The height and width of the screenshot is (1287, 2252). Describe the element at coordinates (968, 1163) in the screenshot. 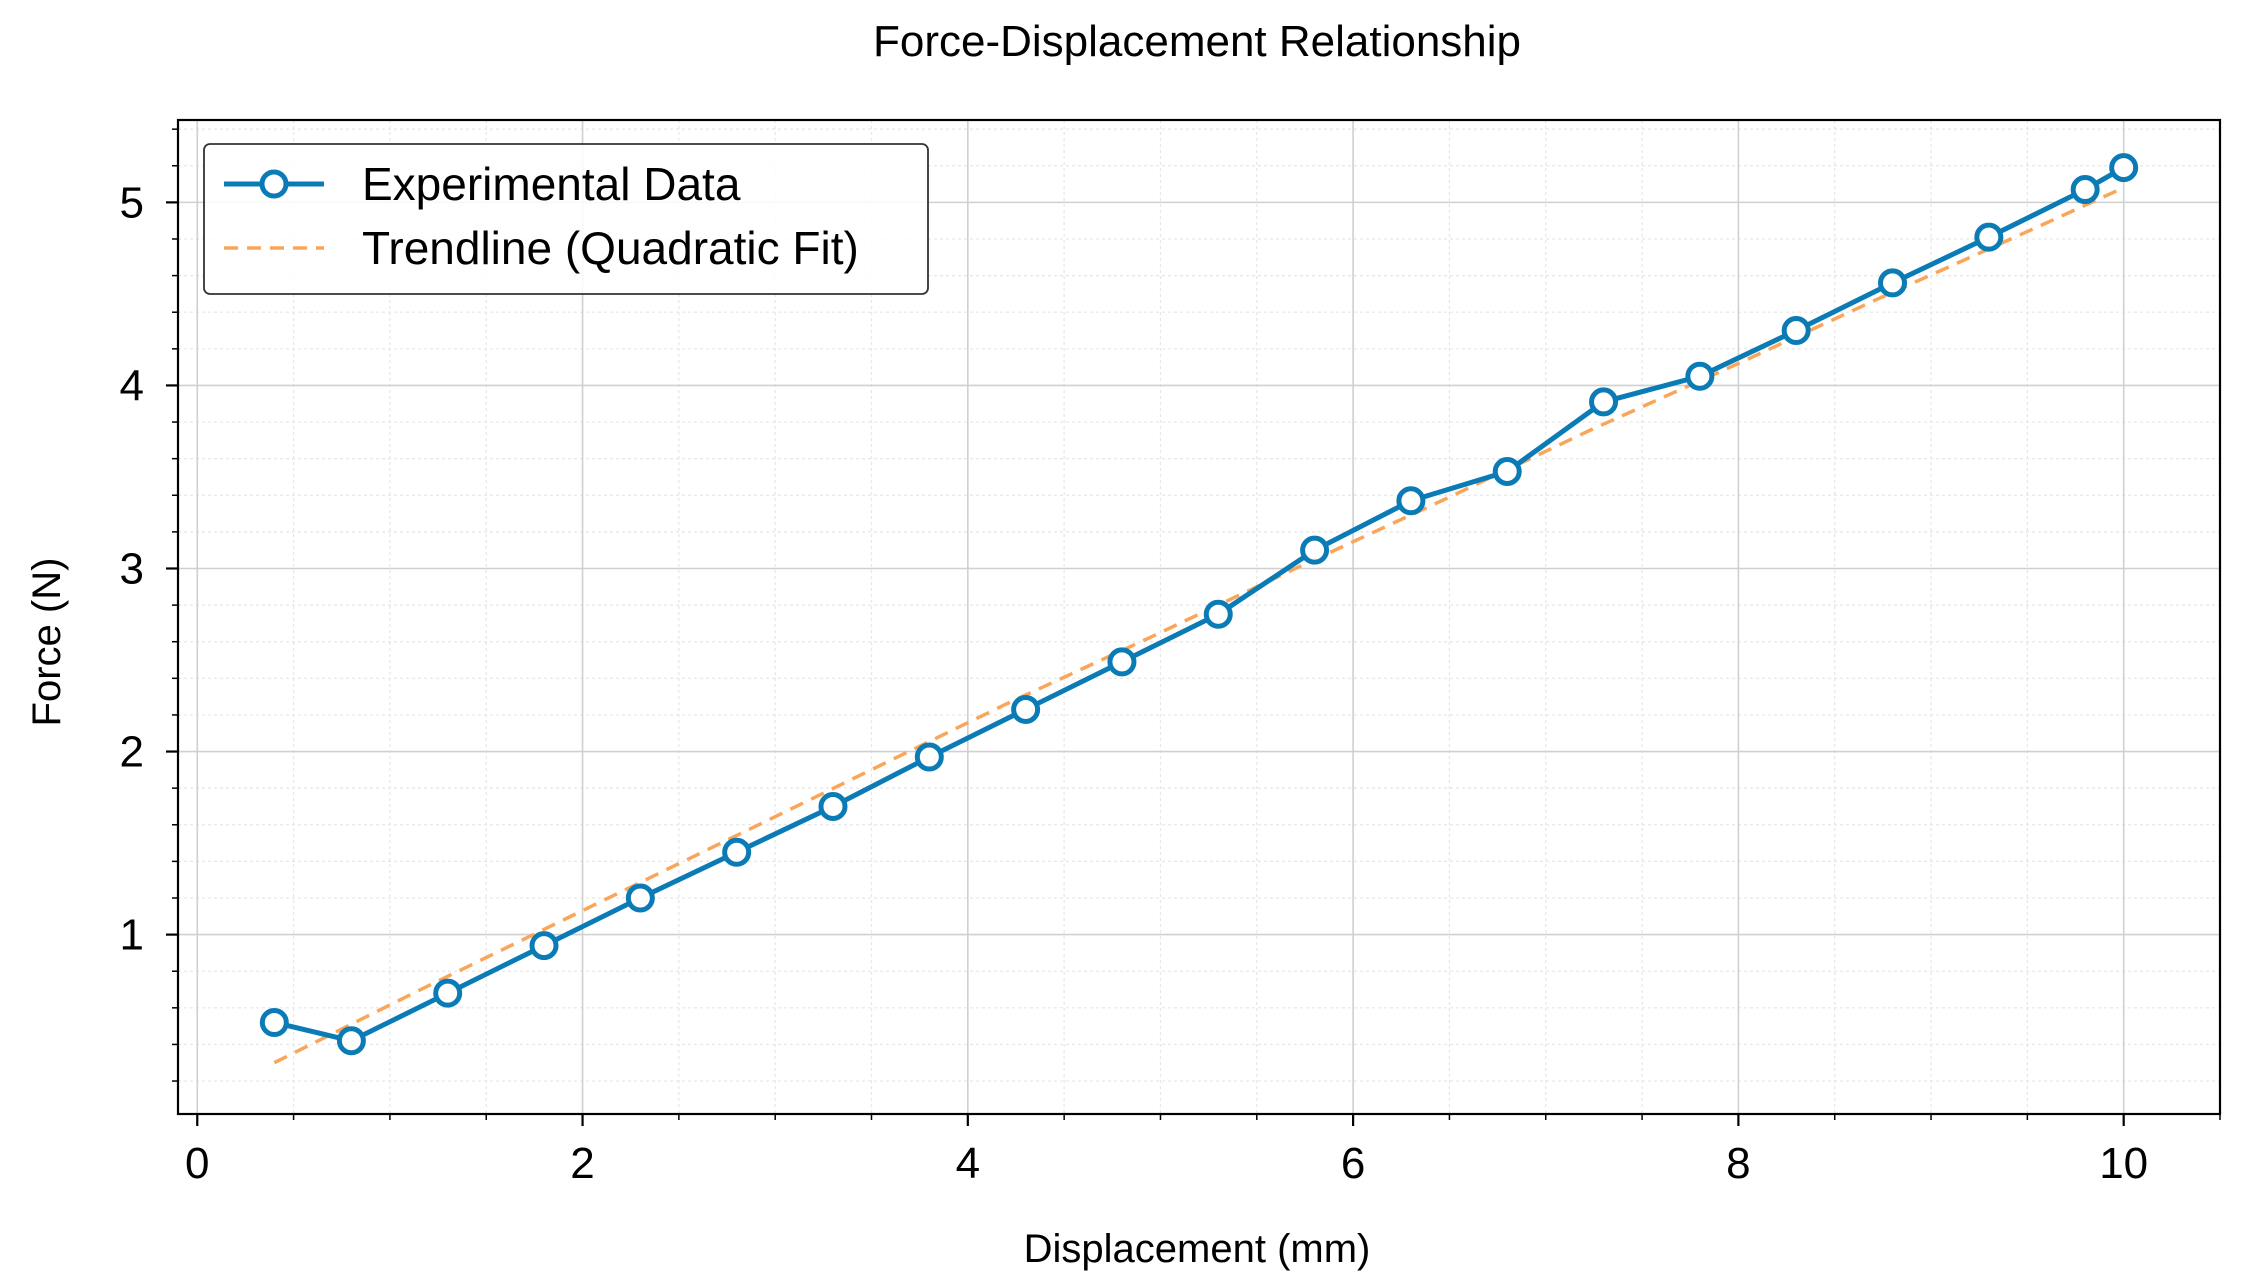

I see `x-tick-label: 4` at that location.